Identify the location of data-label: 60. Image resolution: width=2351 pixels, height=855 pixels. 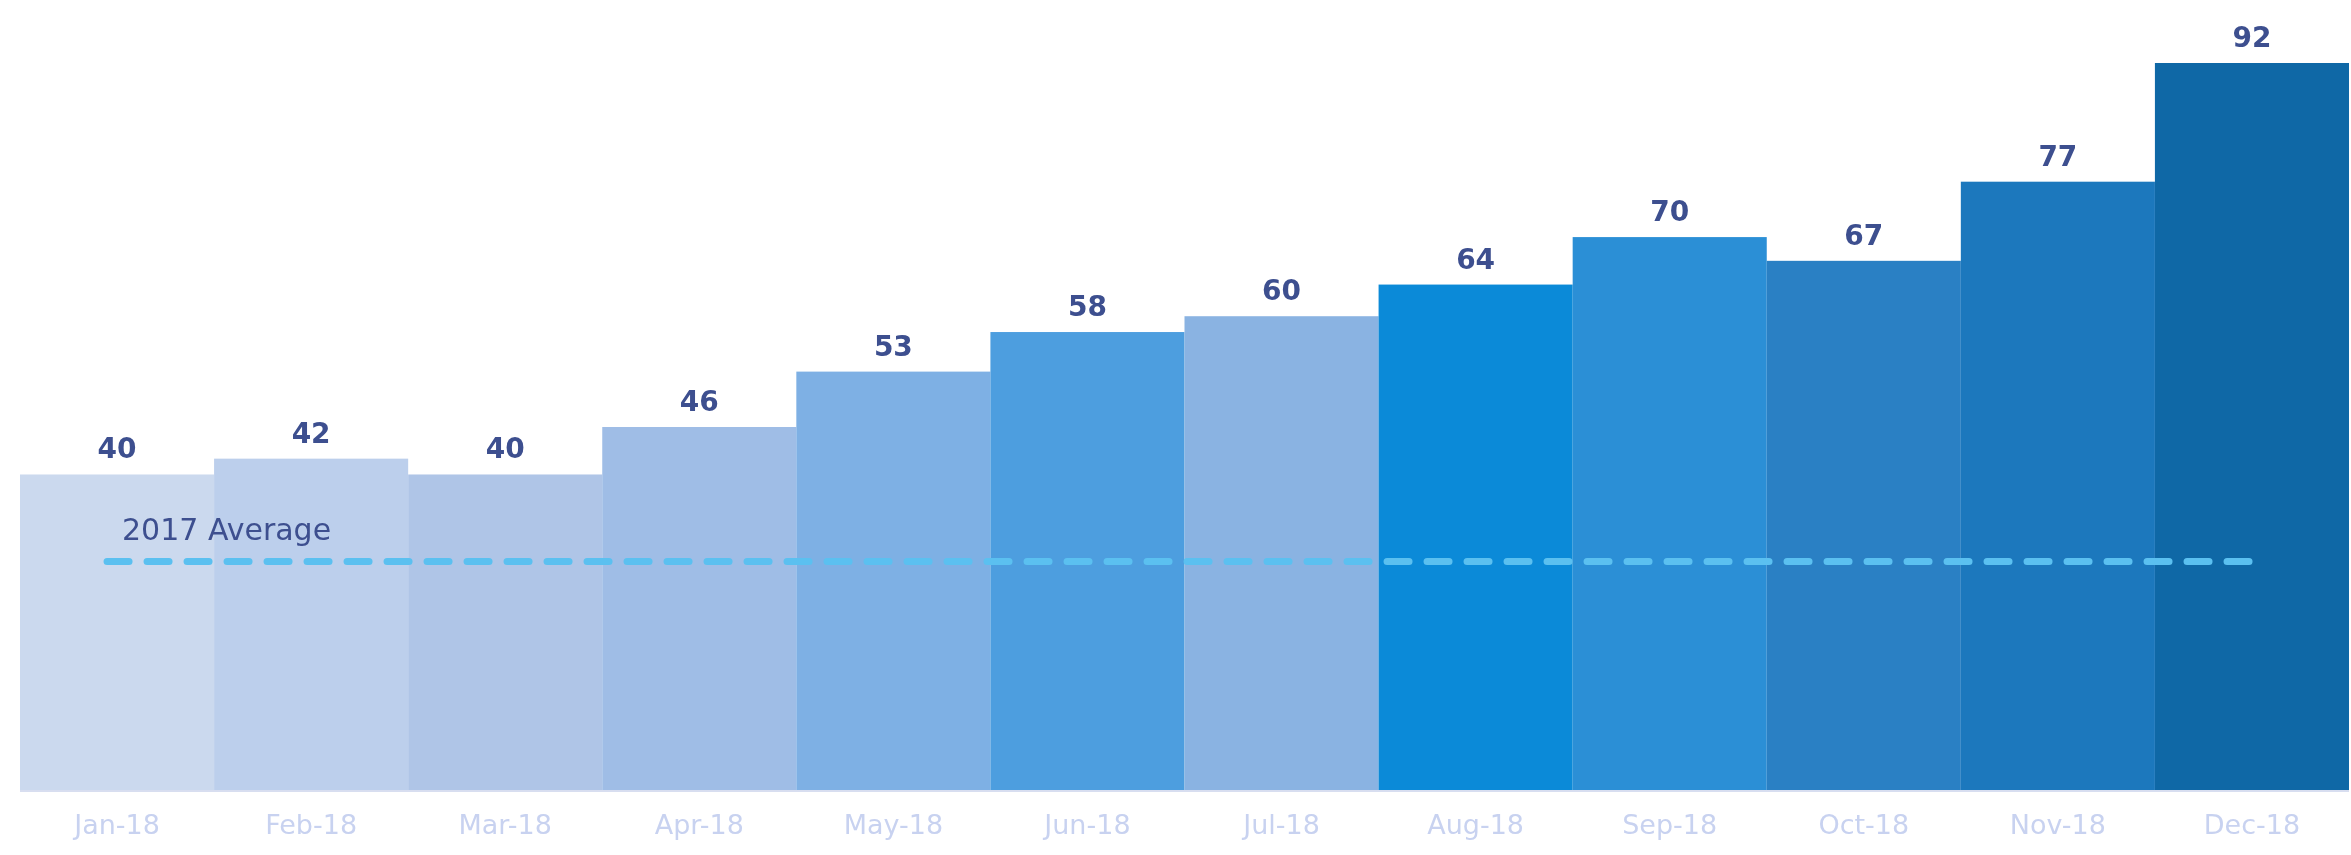
(1282, 291).